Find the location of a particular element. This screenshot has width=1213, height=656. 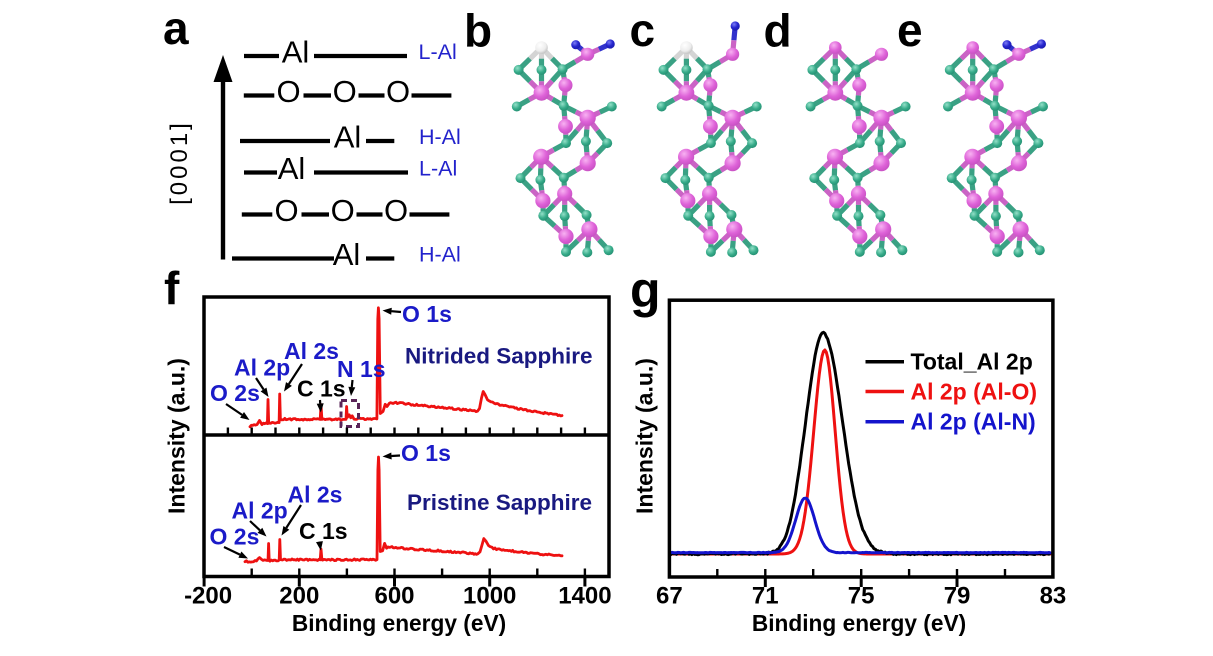

svg-text: 67 is located at coordinates (669, 595).